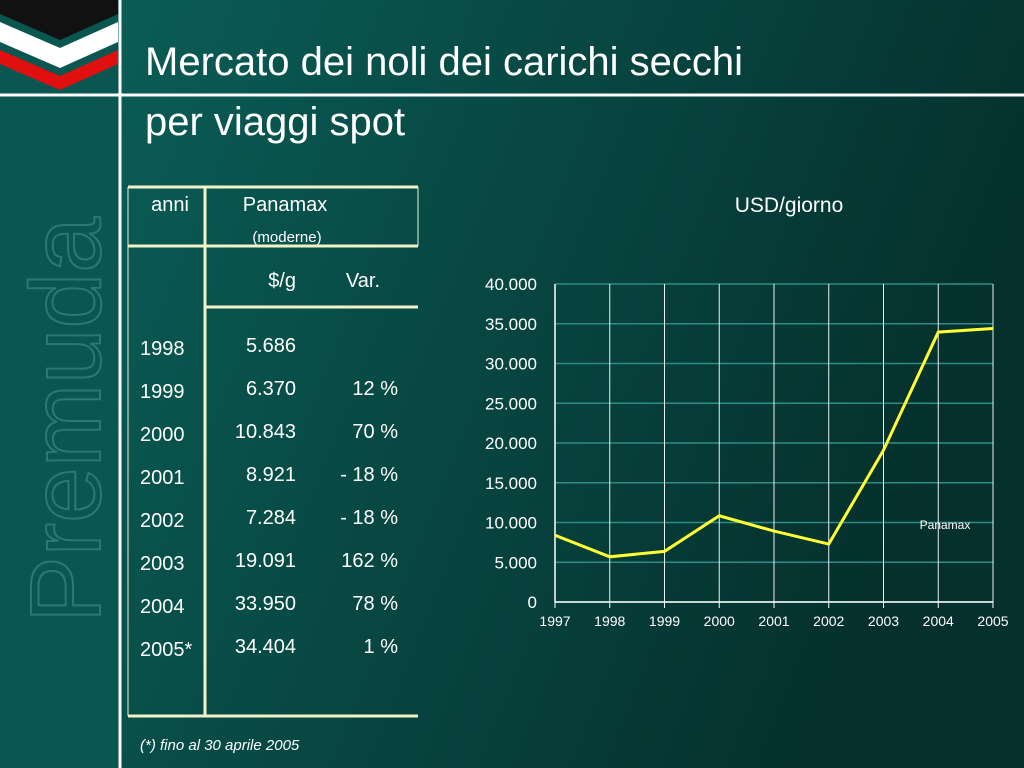  Describe the element at coordinates (511, 284) in the screenshot. I see `y-tick-label: 40.000` at that location.